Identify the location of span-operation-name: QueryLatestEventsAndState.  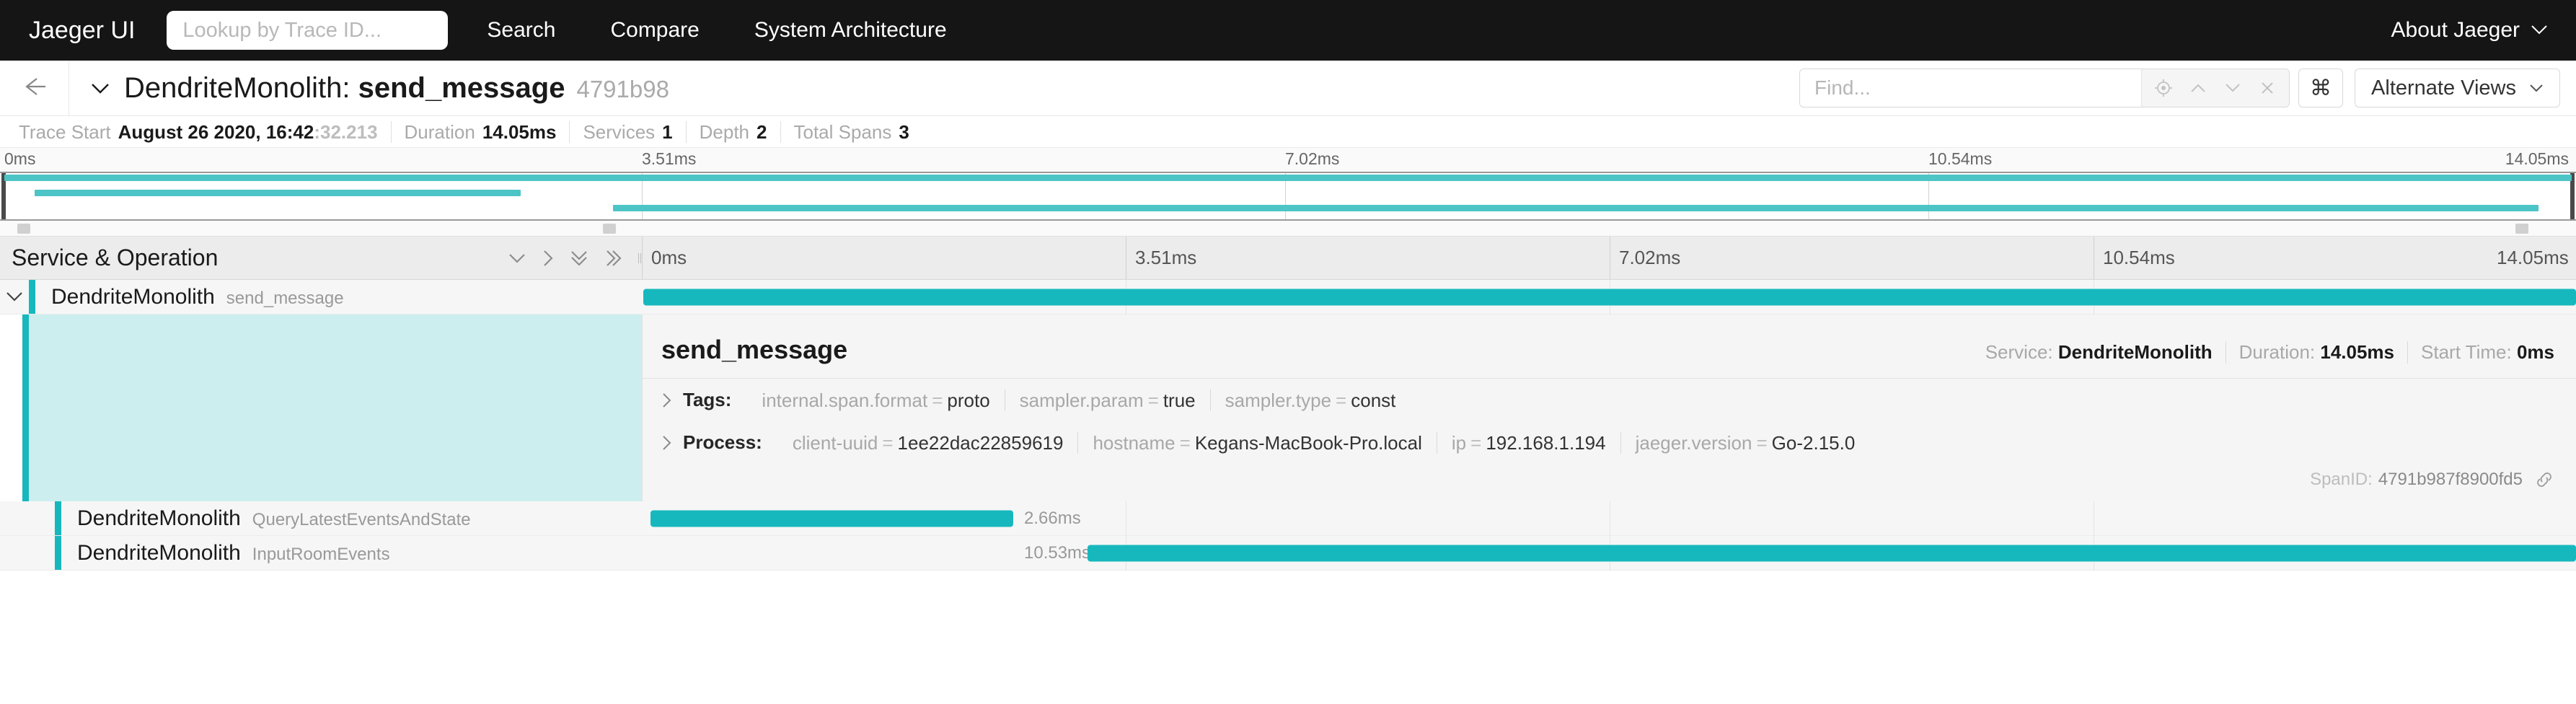
(361, 519).